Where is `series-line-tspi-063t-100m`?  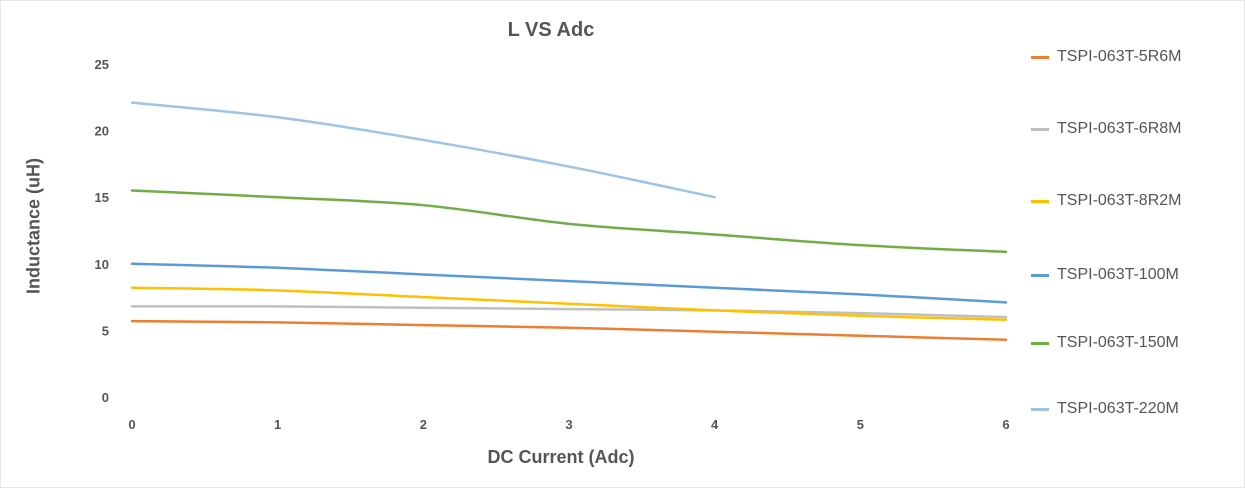
series-line-tspi-063t-100m is located at coordinates (569, 283).